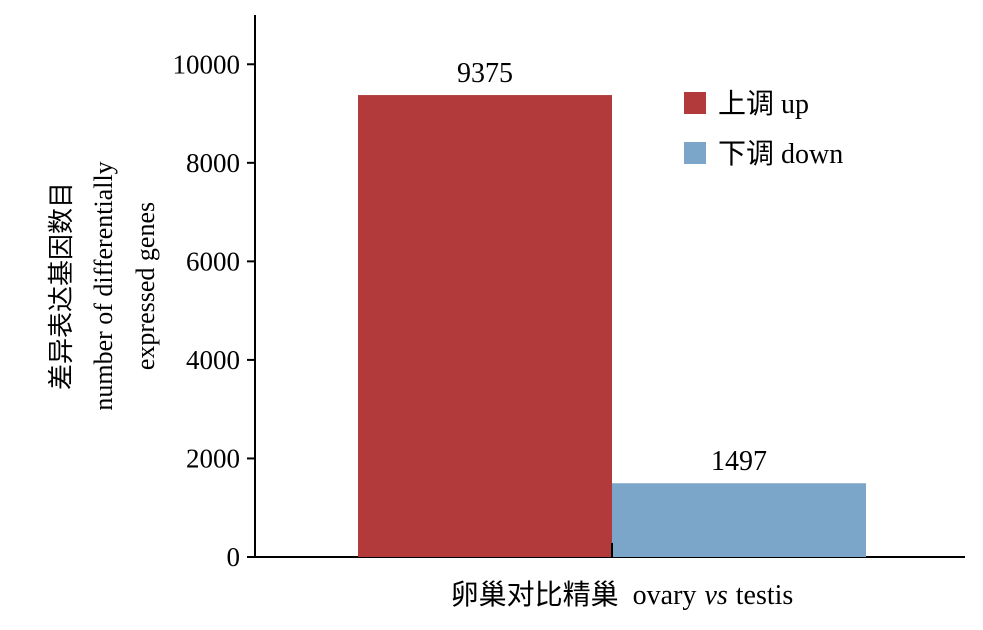 The height and width of the screenshot is (630, 983). Describe the element at coordinates (145, 286) in the screenshot. I see `y-axis-title-en-line2: expressed genes` at that location.